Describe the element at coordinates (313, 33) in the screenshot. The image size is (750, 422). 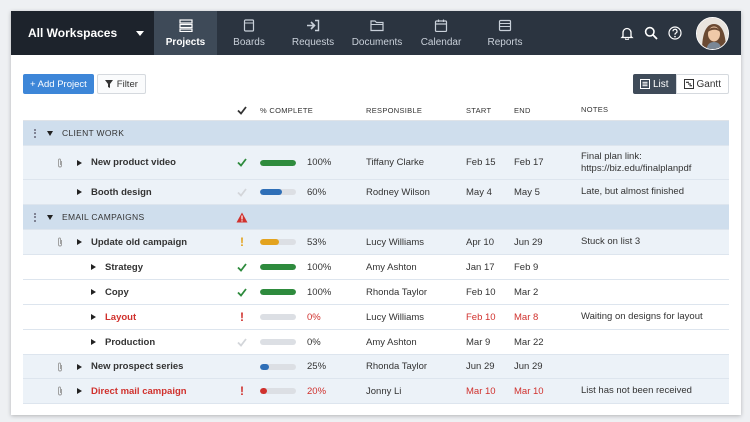
I see `nav-requests: Requests` at that location.